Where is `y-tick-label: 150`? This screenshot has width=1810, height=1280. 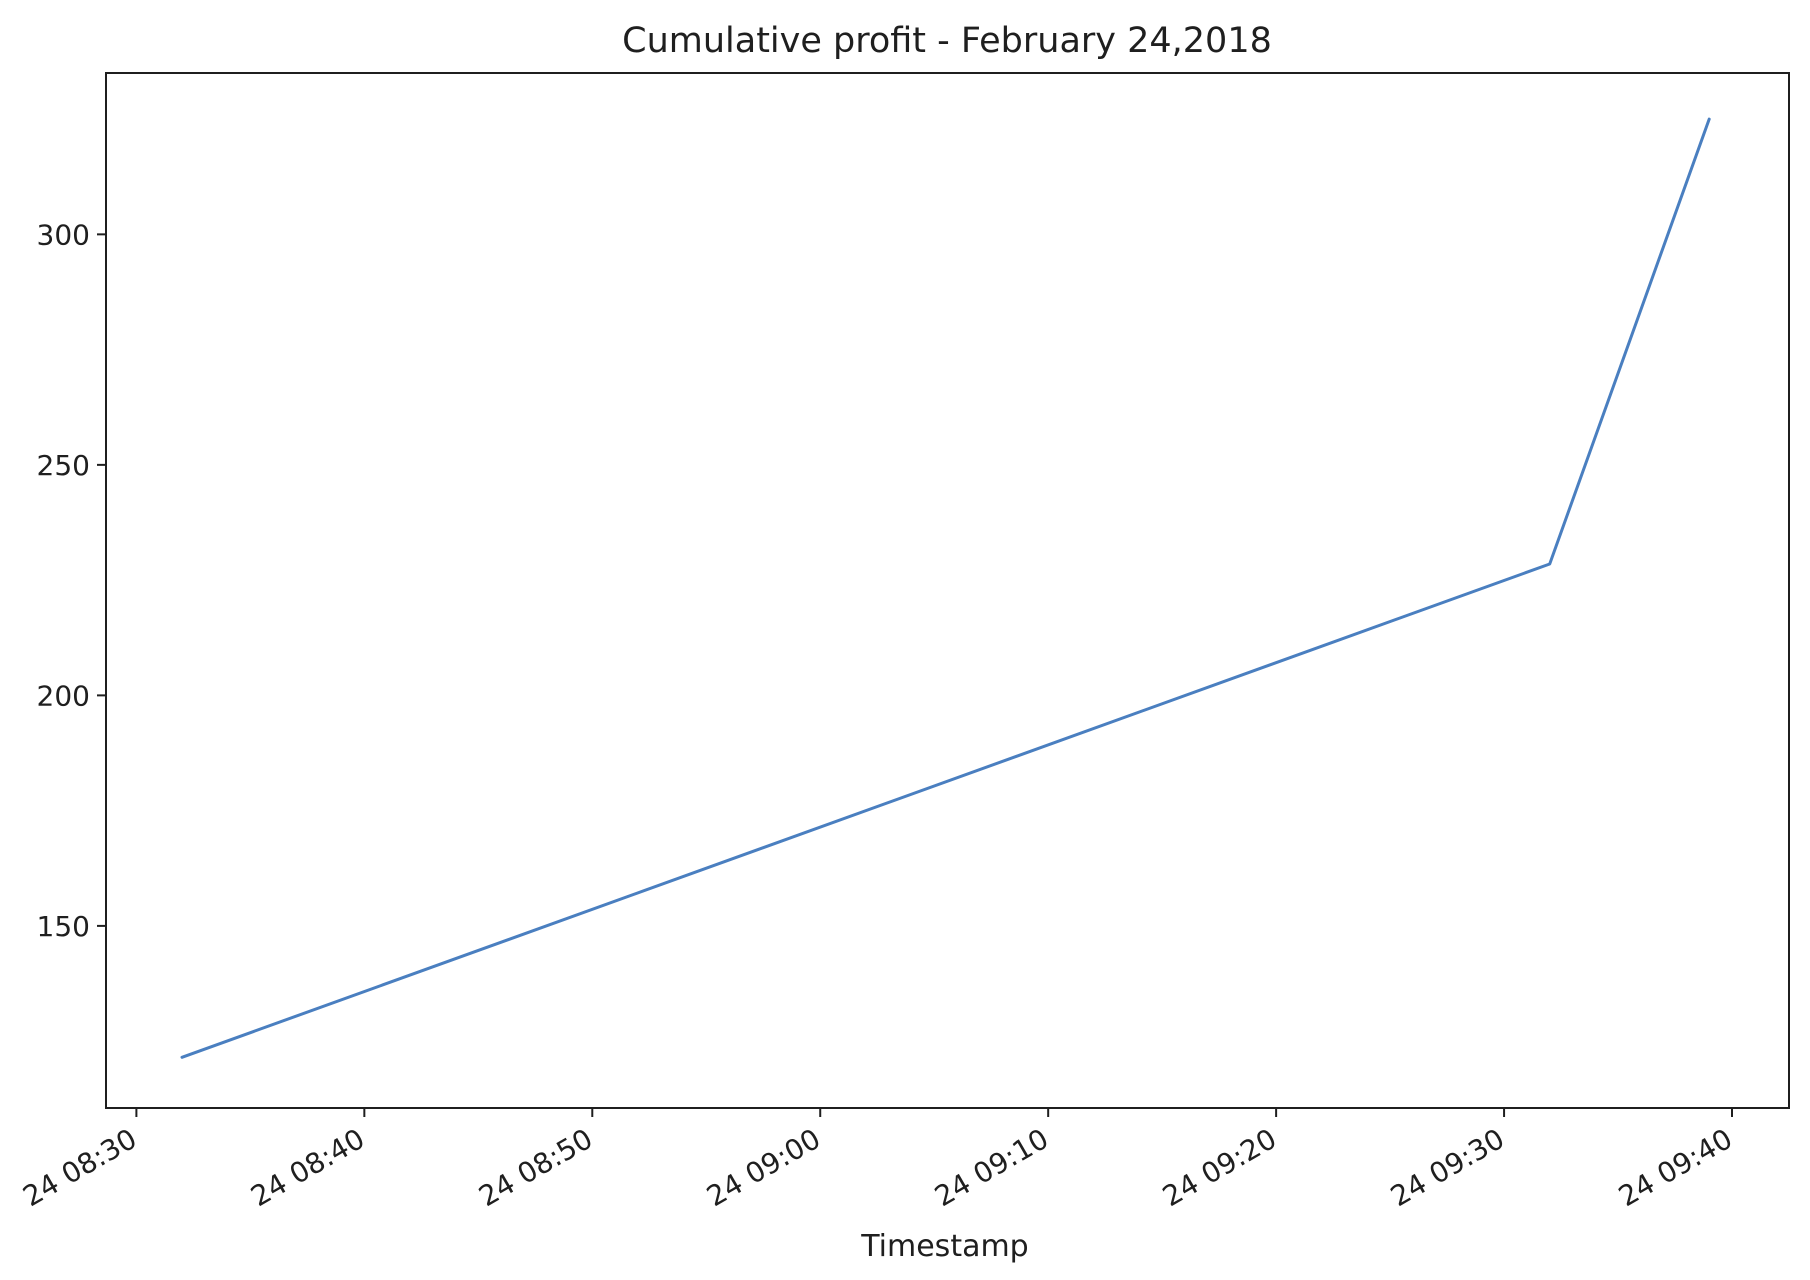 y-tick-label: 150 is located at coordinates (63, 926).